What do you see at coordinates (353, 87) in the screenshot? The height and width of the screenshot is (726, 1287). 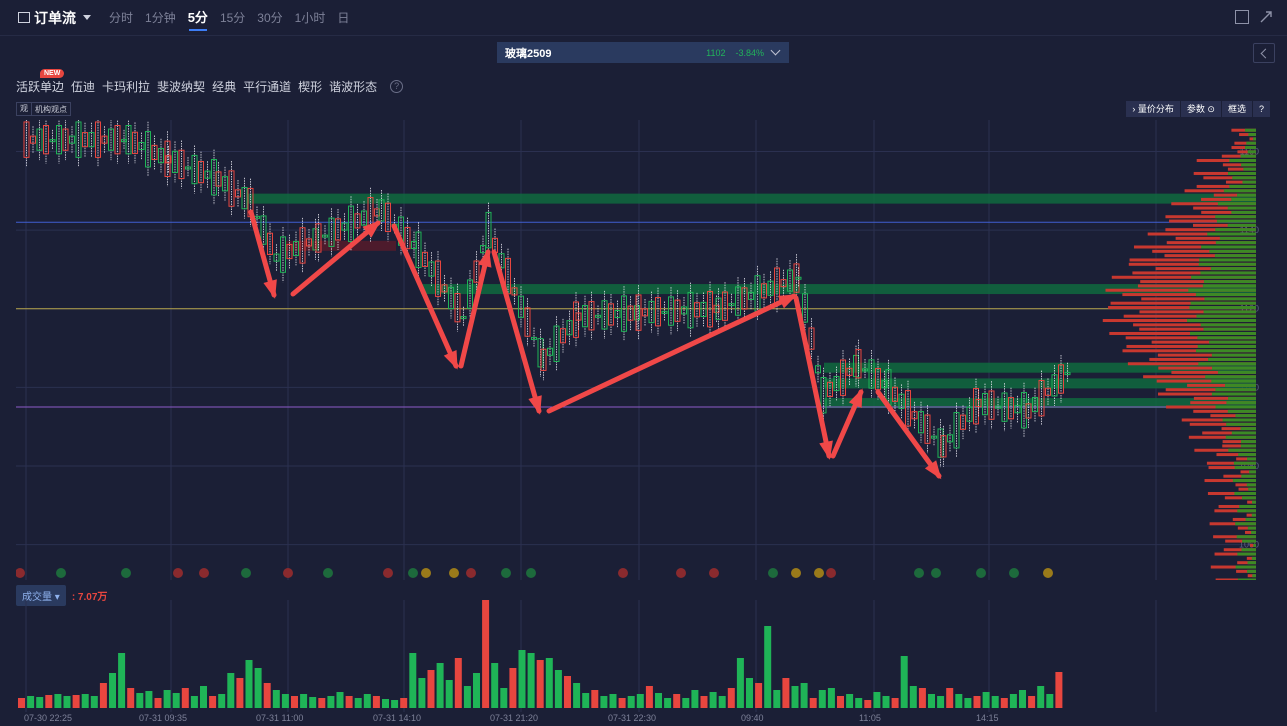 I see `tool-7: 谐波形态` at bounding box center [353, 87].